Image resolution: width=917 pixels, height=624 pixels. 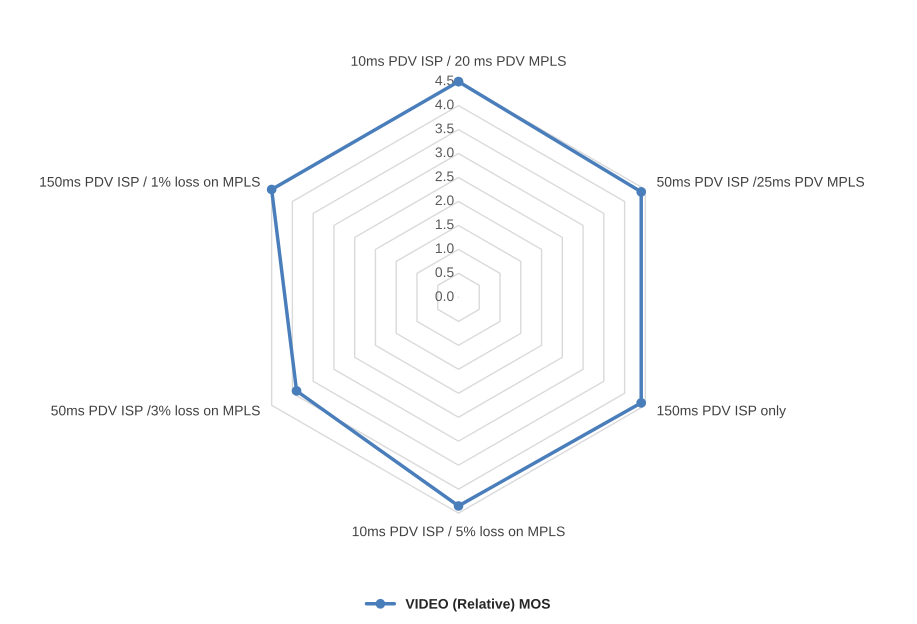 I want to click on y-tick-label: 2.0, so click(x=445, y=200).